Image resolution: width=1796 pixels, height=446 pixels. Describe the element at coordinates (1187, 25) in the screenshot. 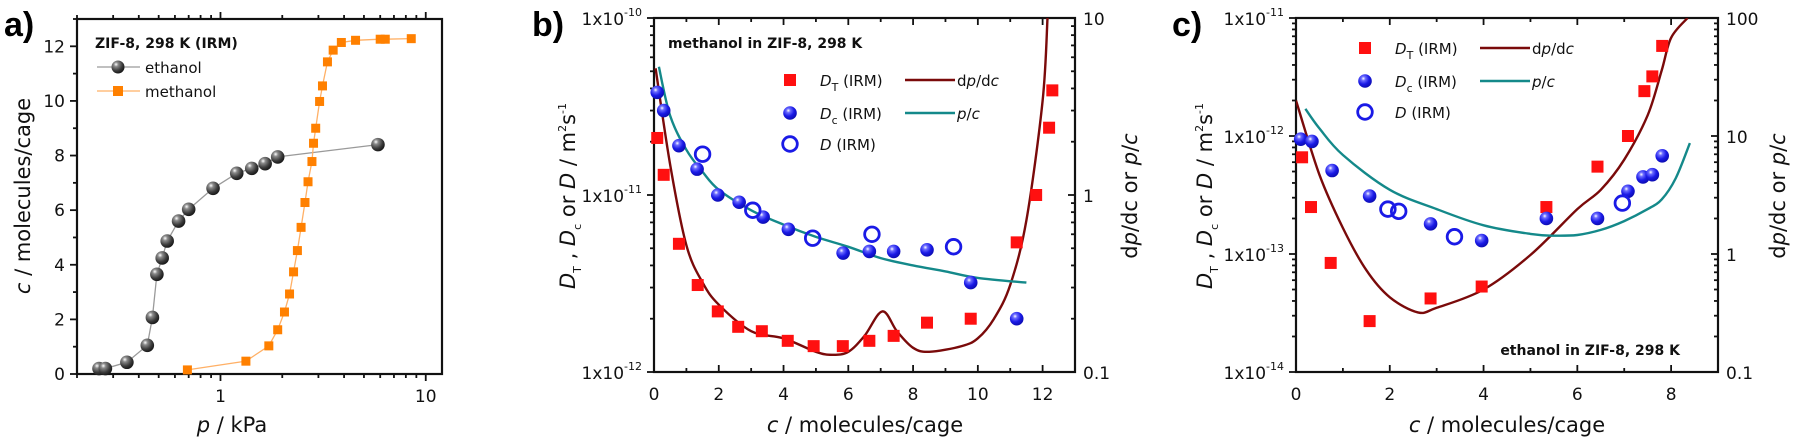

I see `panel-label-c: c)` at that location.